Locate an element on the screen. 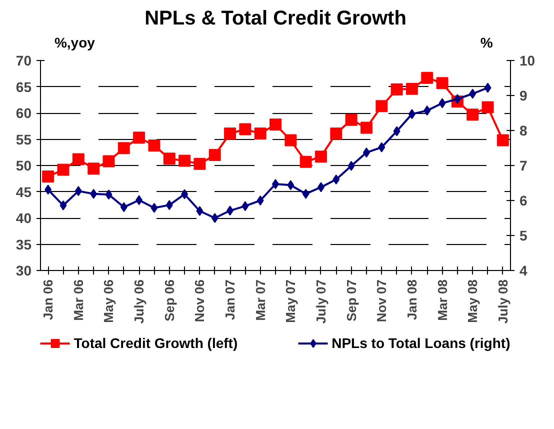  x-tick-label: July 08 is located at coordinates (502, 301).